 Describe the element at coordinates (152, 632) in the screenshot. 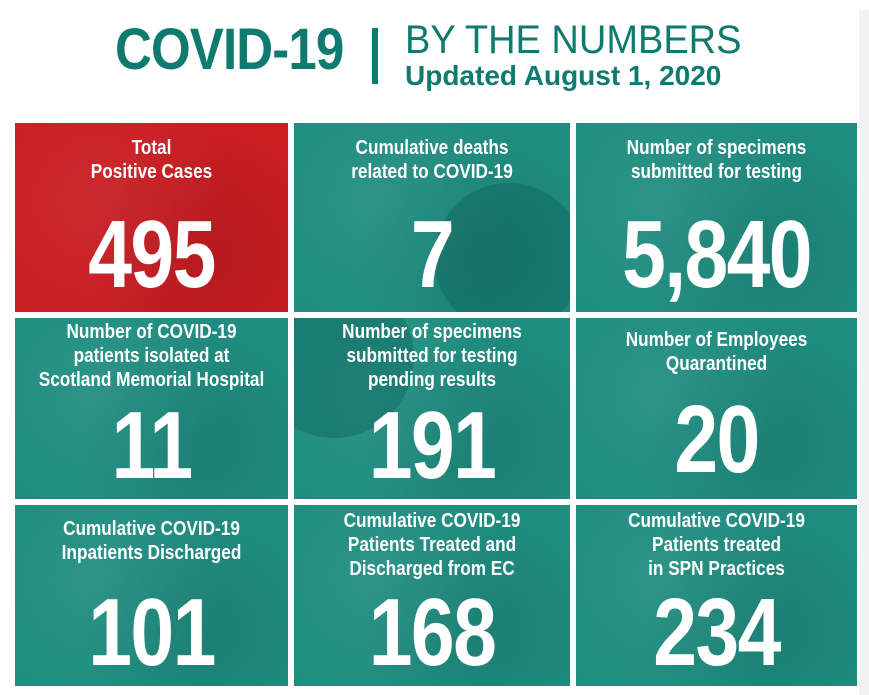

I see `tile-value: 101` at that location.